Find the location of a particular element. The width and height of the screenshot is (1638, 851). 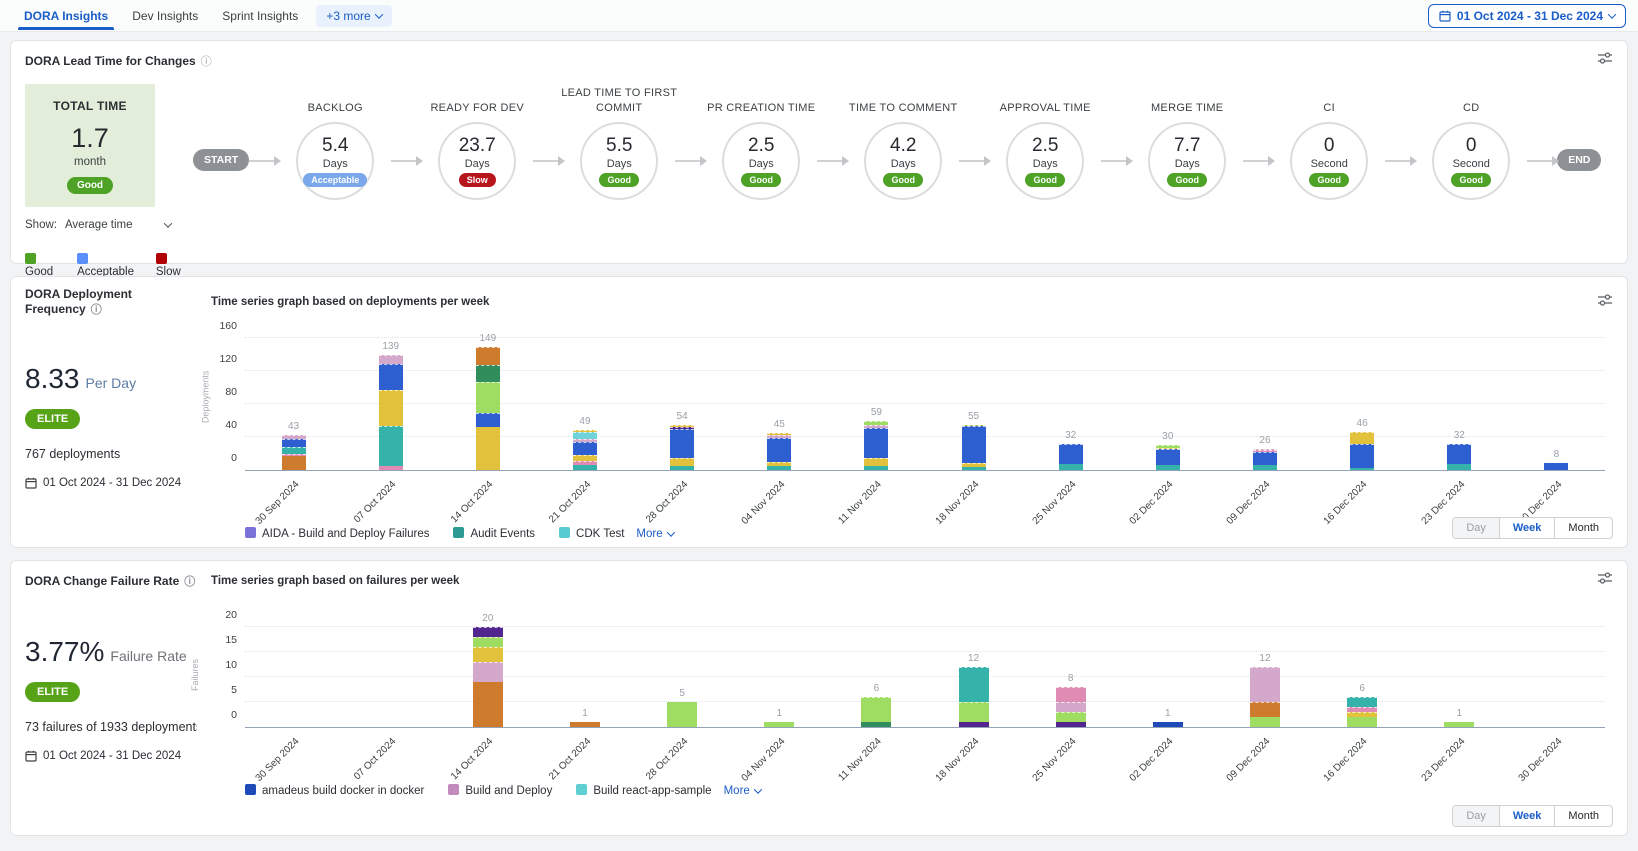

chevron-down-icon is located at coordinates (167, 223).